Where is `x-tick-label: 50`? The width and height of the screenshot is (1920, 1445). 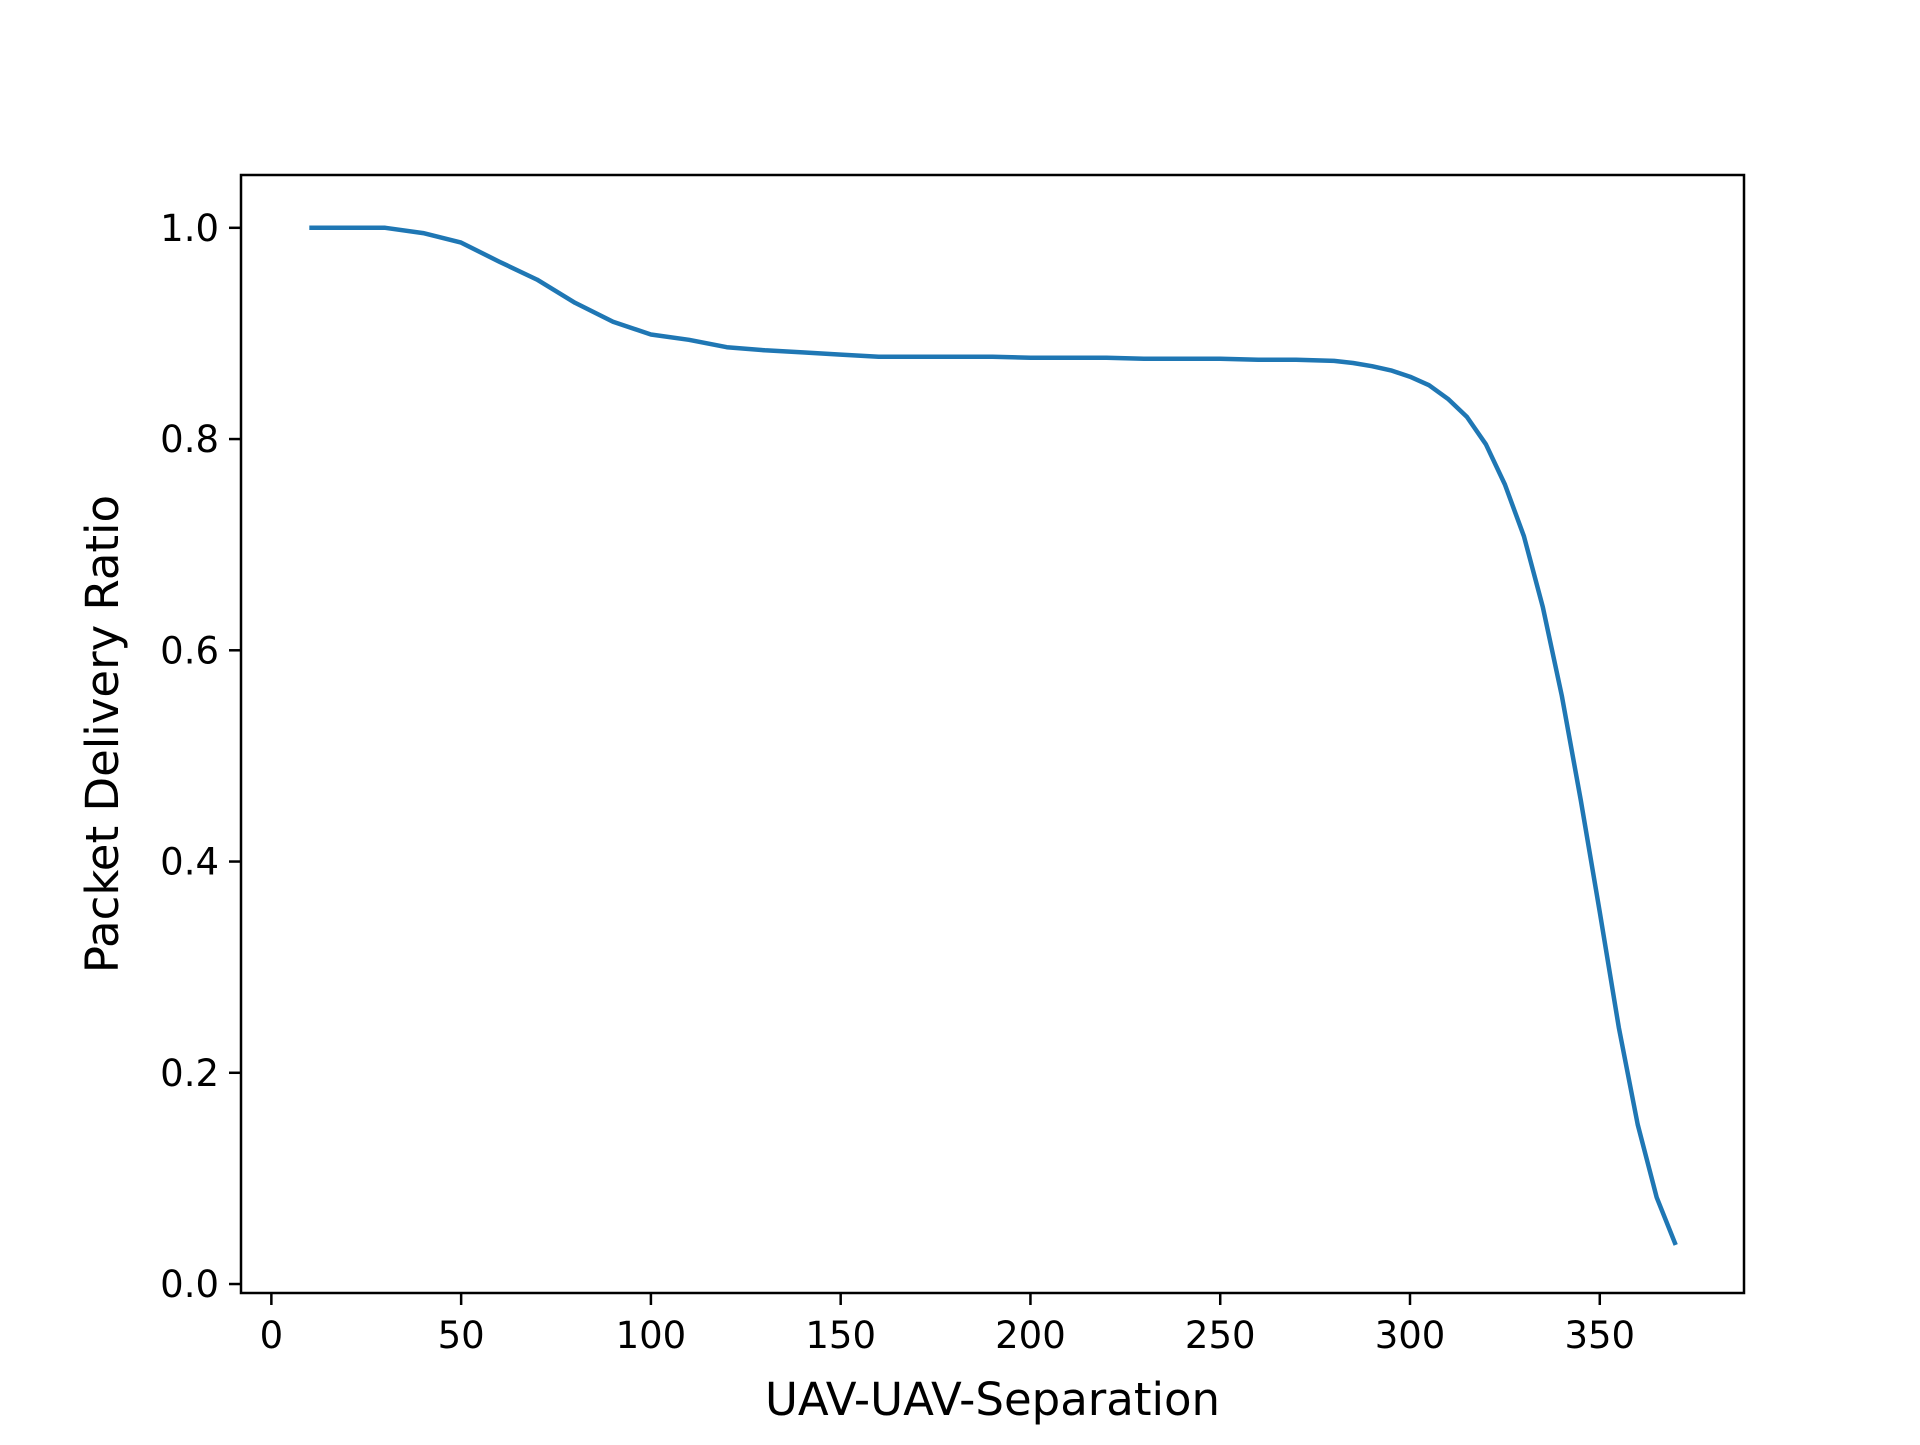 x-tick-label: 50 is located at coordinates (461, 1335).